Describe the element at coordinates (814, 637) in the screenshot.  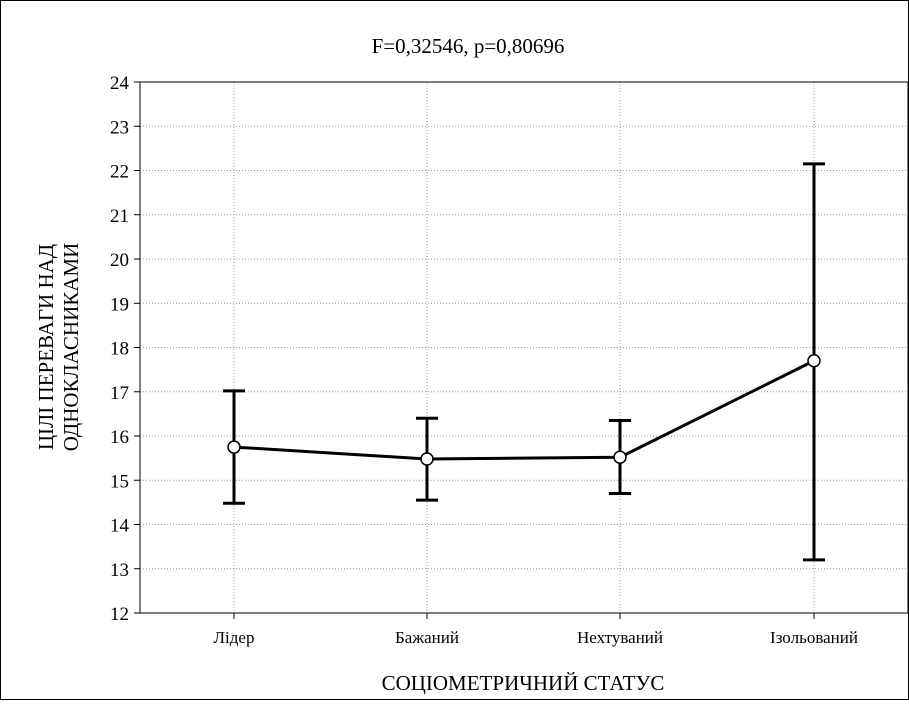
I see `x-tick-label: Ізольований` at that location.